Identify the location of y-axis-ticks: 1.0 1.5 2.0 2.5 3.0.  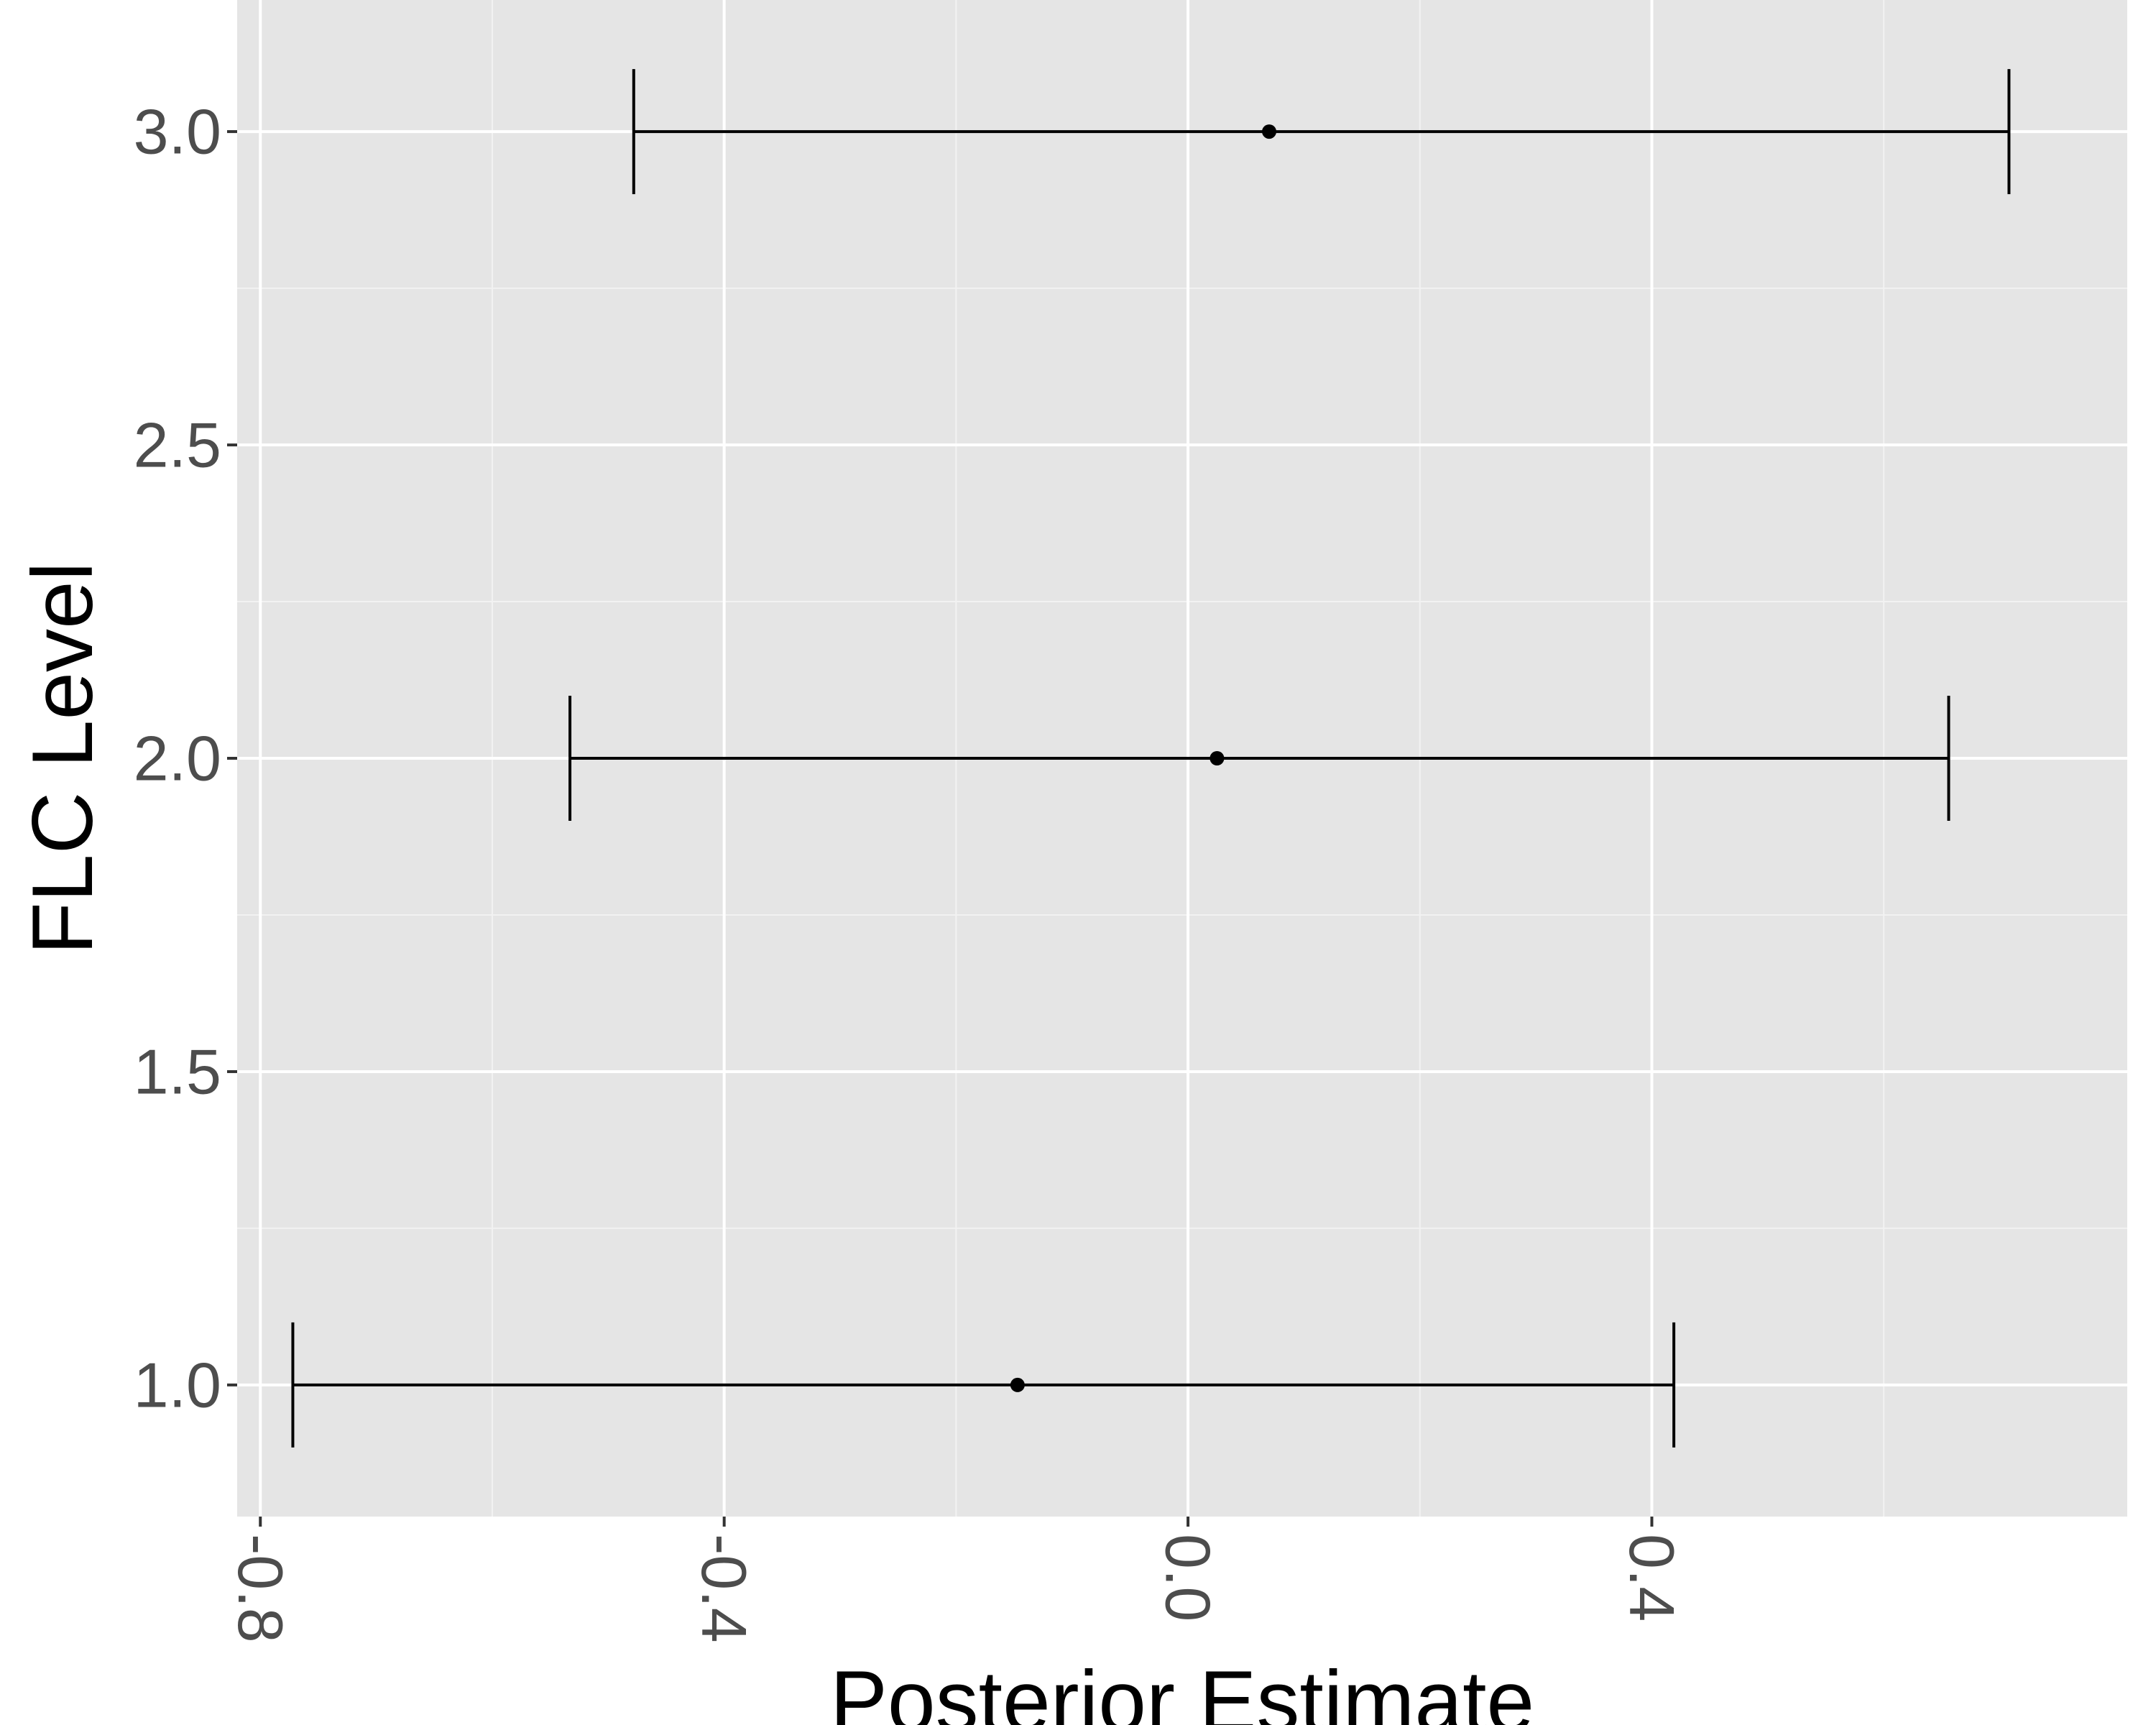
(185, 758).